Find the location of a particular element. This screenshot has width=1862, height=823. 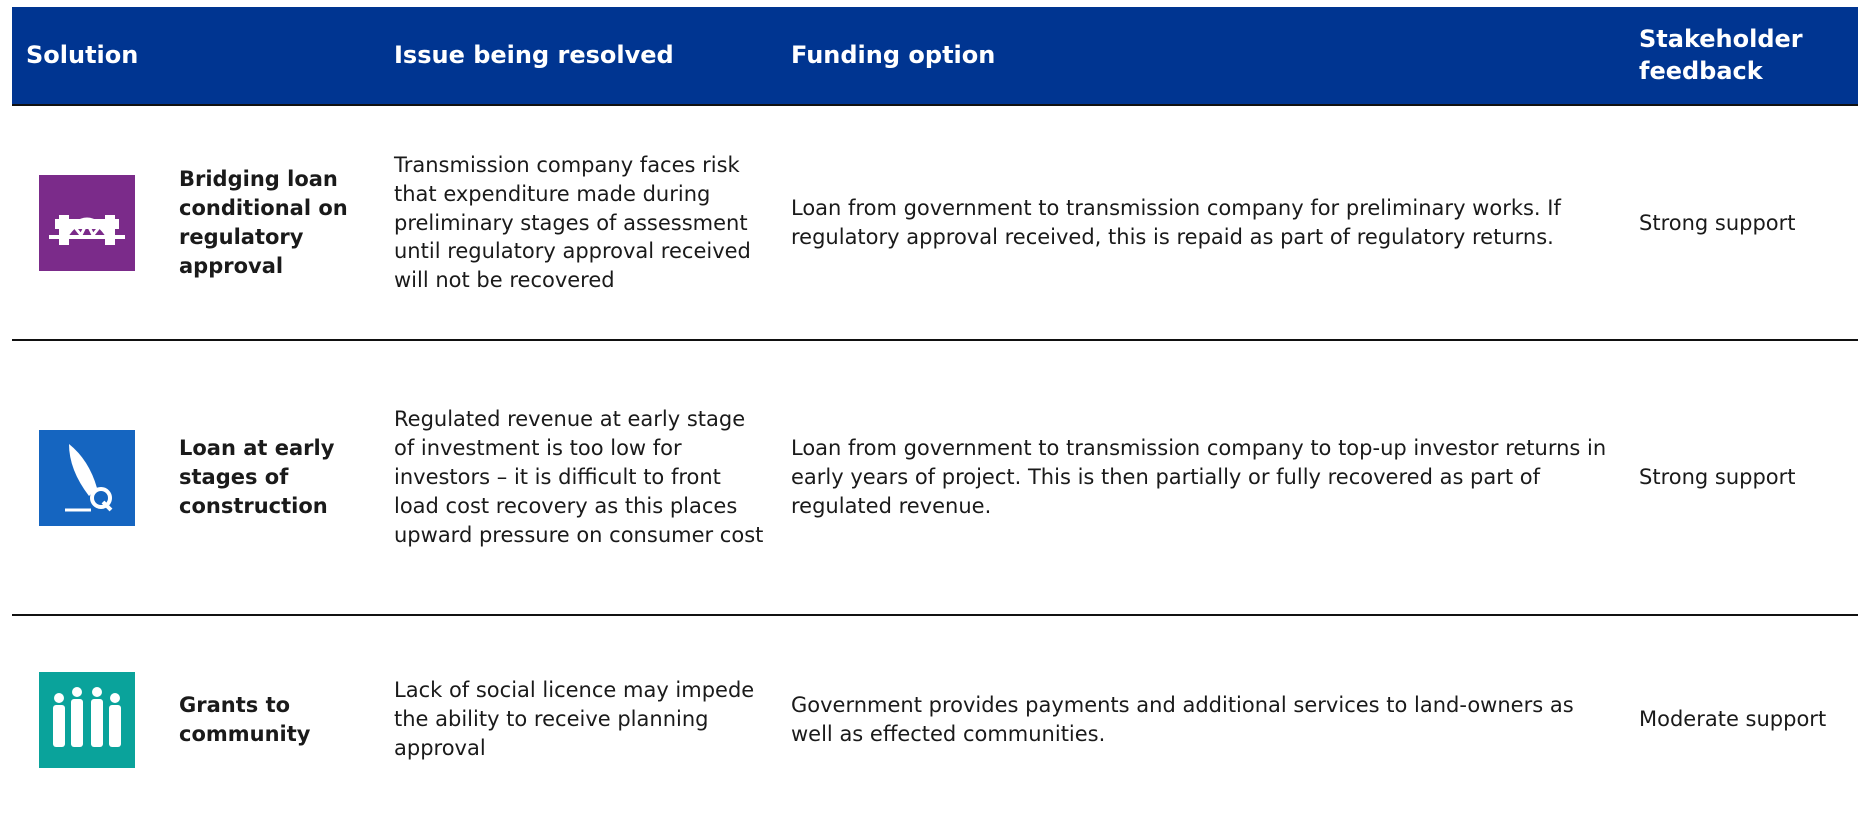

column-header: Solution is located at coordinates (82, 54).